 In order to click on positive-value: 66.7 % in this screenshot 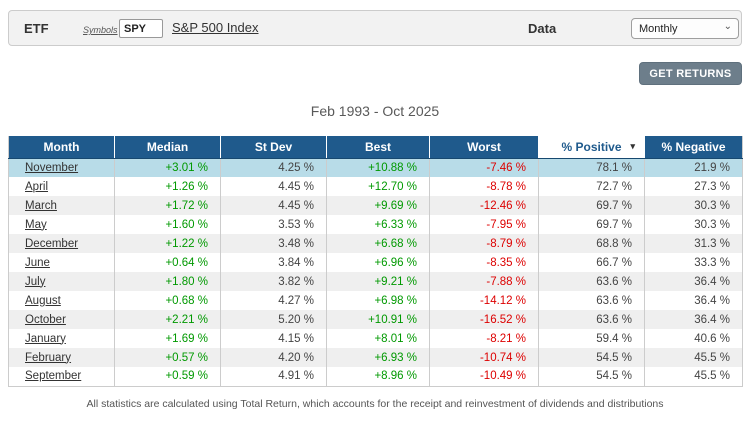, I will do `click(591, 262)`.